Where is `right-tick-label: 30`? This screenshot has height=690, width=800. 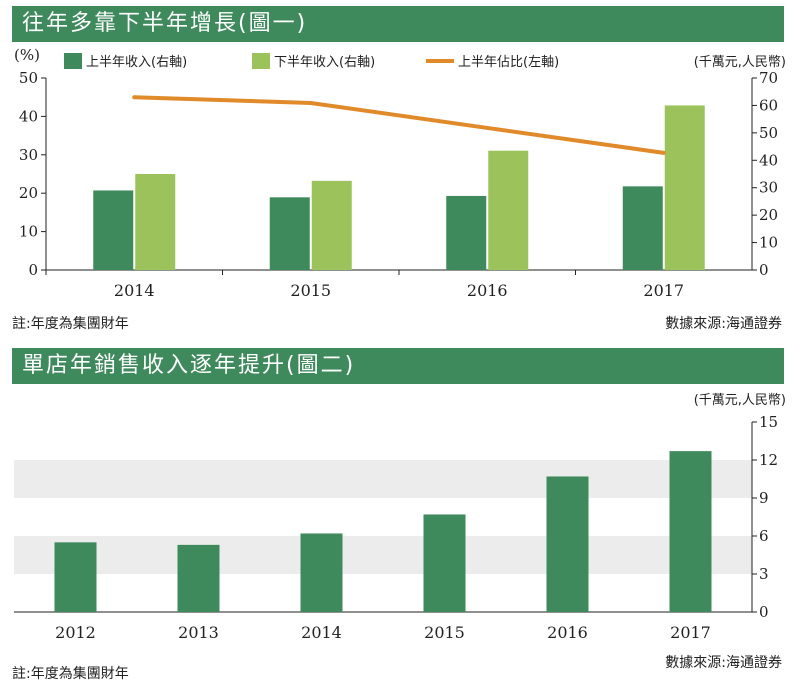 right-tick-label: 30 is located at coordinates (768, 188).